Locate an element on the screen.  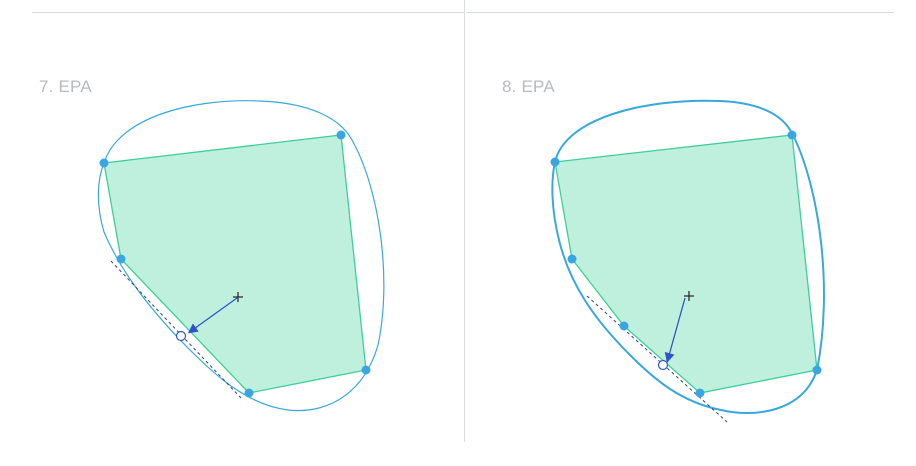
panel-divider is located at coordinates (464, 221).